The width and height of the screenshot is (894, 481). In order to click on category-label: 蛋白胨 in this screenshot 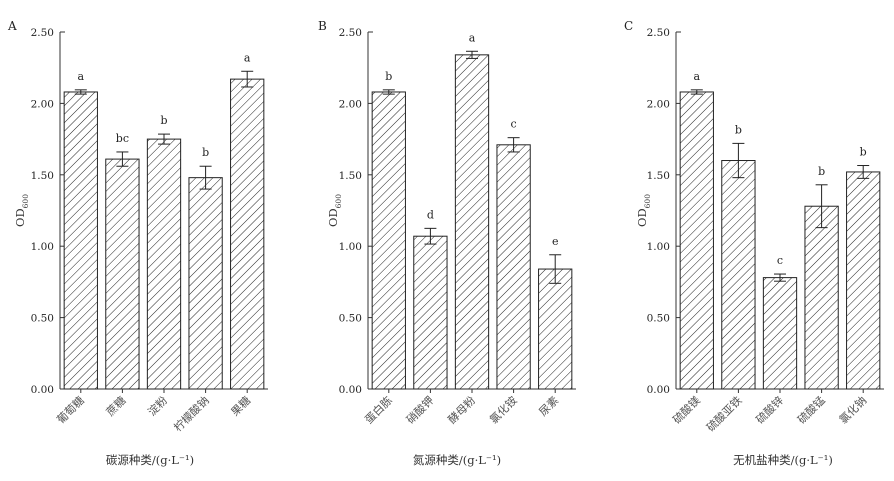, I will do `click(378, 409)`.